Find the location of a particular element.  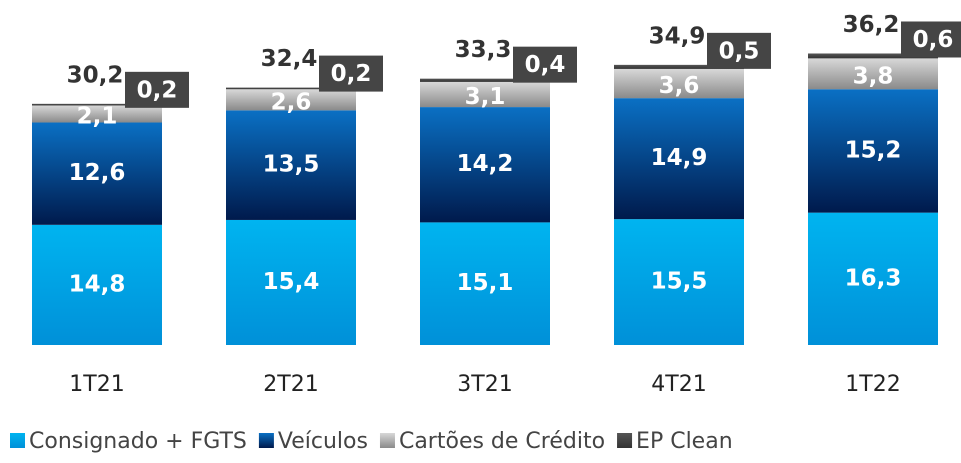

value-label: 0,5 is located at coordinates (739, 51).